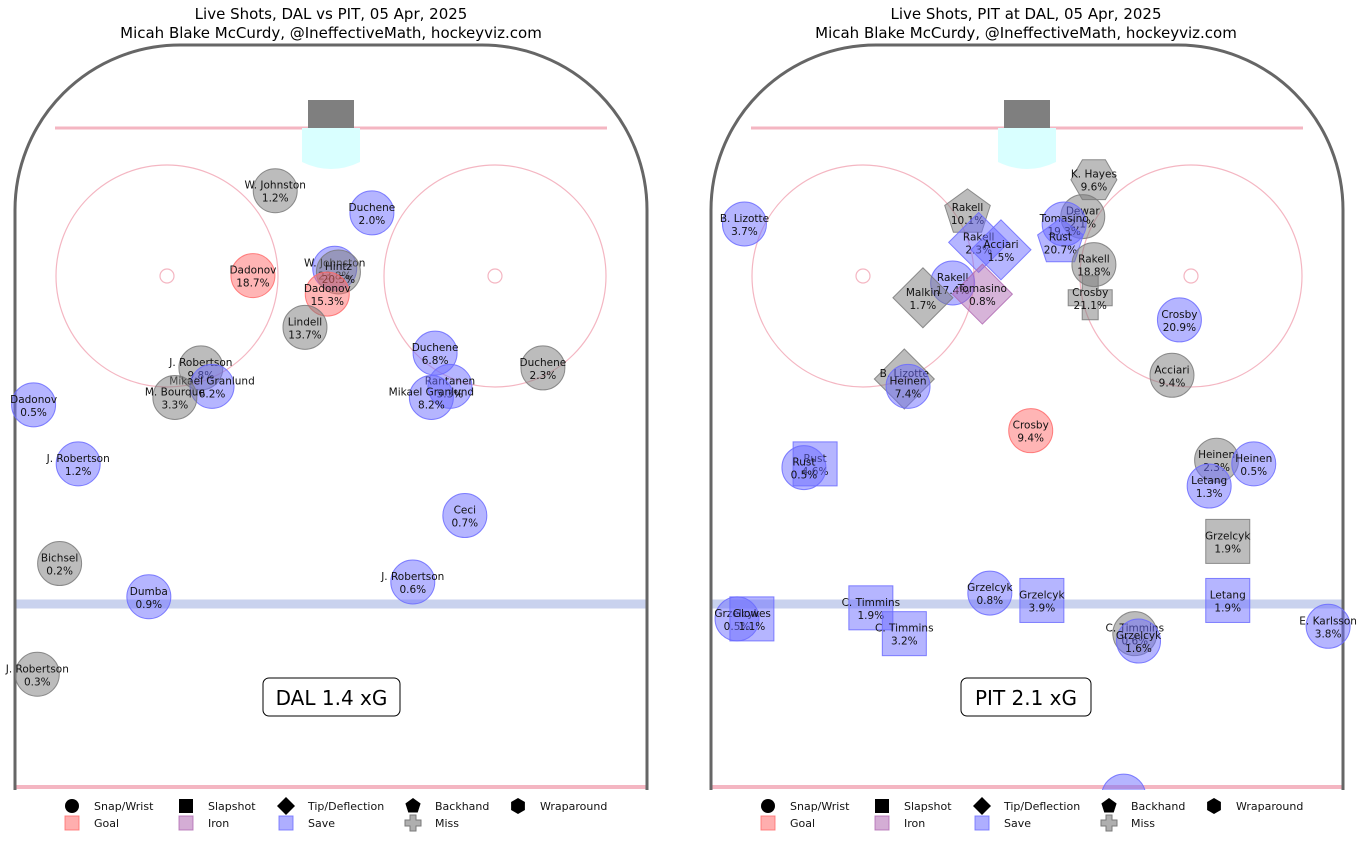 Image resolution: width=1359 pixels, height=847 pixels. What do you see at coordinates (1328, 621) in the screenshot?
I see `shot-player-label: E. Karlsson` at bounding box center [1328, 621].